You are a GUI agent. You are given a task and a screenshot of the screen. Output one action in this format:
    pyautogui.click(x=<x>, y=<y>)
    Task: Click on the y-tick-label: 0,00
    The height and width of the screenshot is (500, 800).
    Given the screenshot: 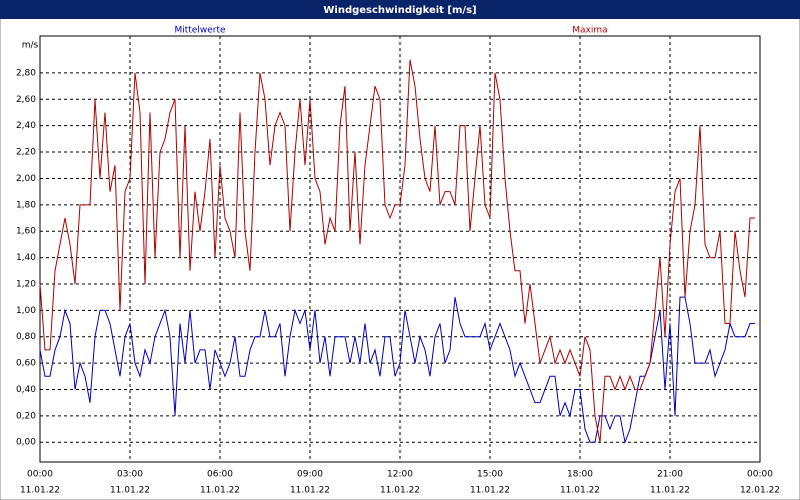 What is the action you would take?
    pyautogui.click(x=26, y=443)
    